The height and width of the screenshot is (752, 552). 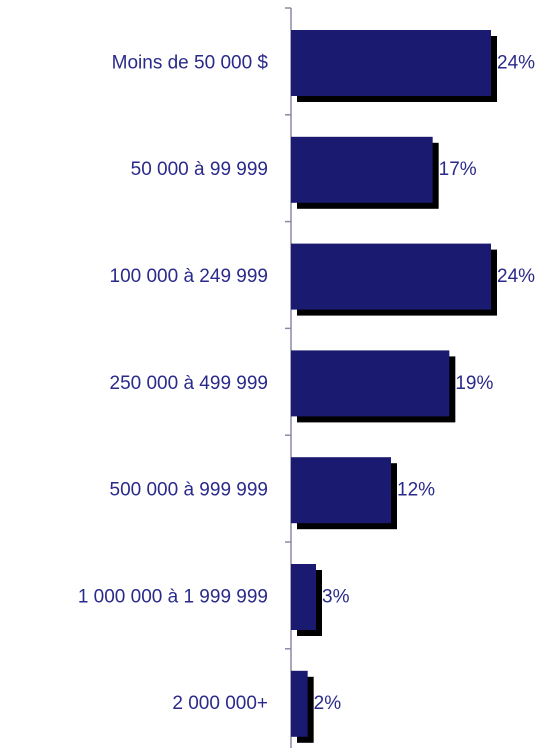 What do you see at coordinates (173, 596) in the screenshot?
I see `category-label-5: 1 000 000 à 1 999 999` at bounding box center [173, 596].